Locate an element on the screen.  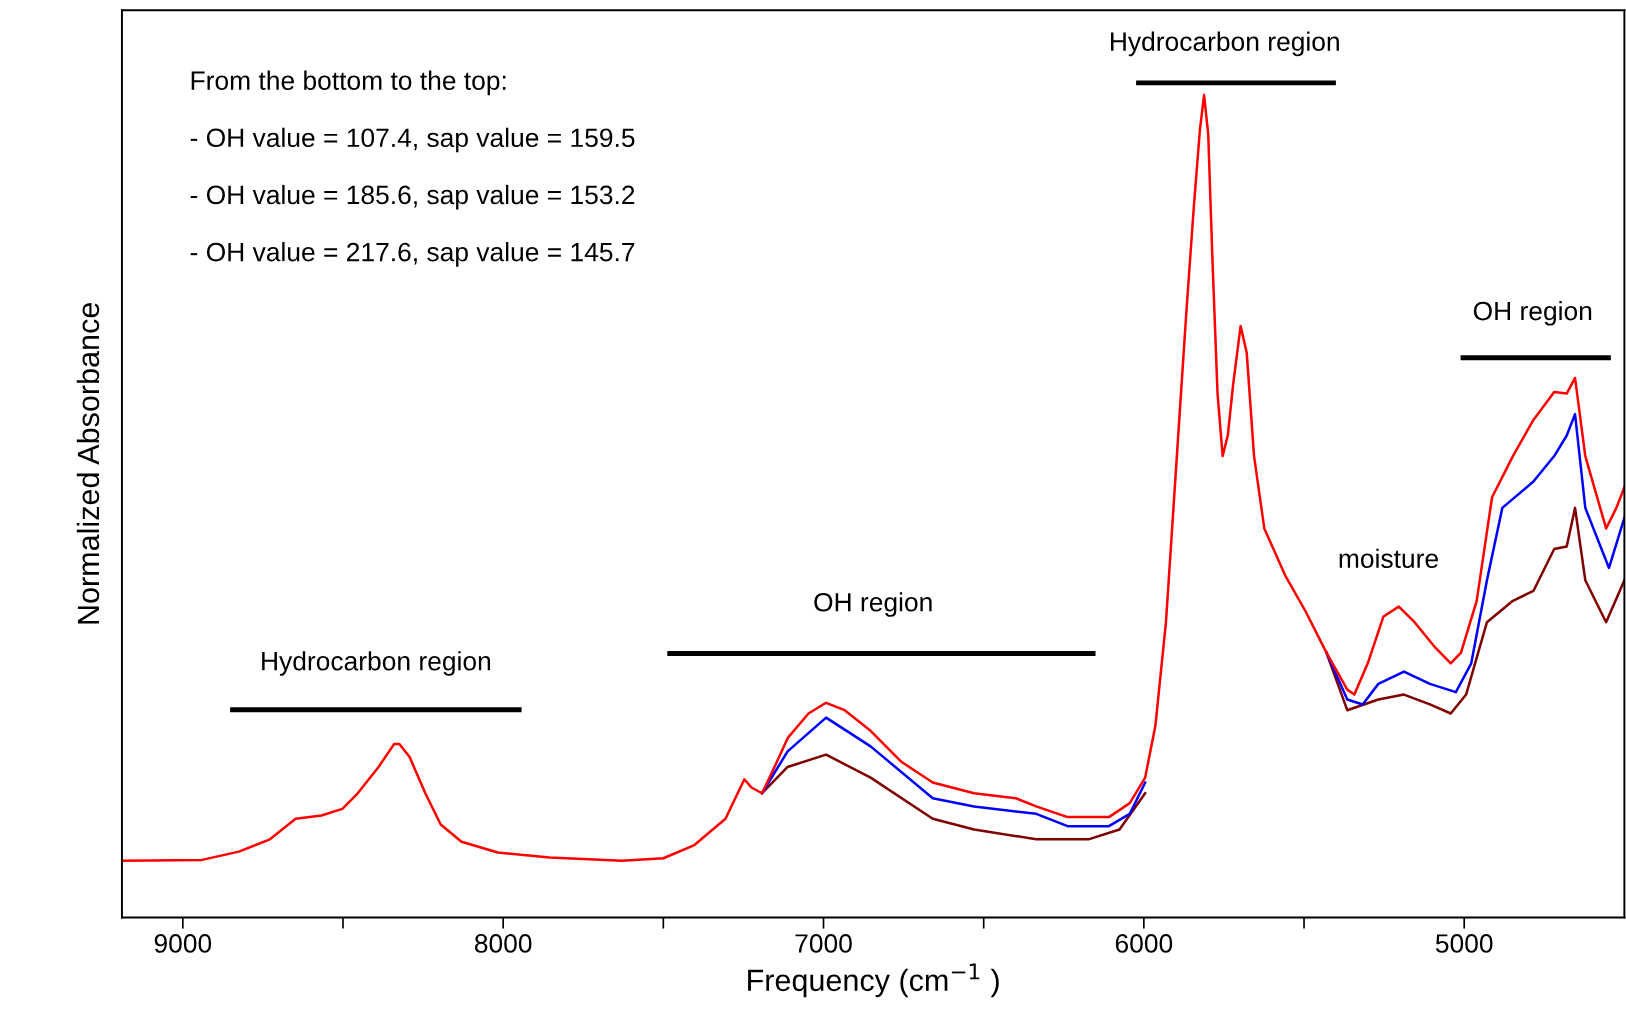
annotation: - OH value = 217.6, sap value = 145.7 is located at coordinates (412, 254).